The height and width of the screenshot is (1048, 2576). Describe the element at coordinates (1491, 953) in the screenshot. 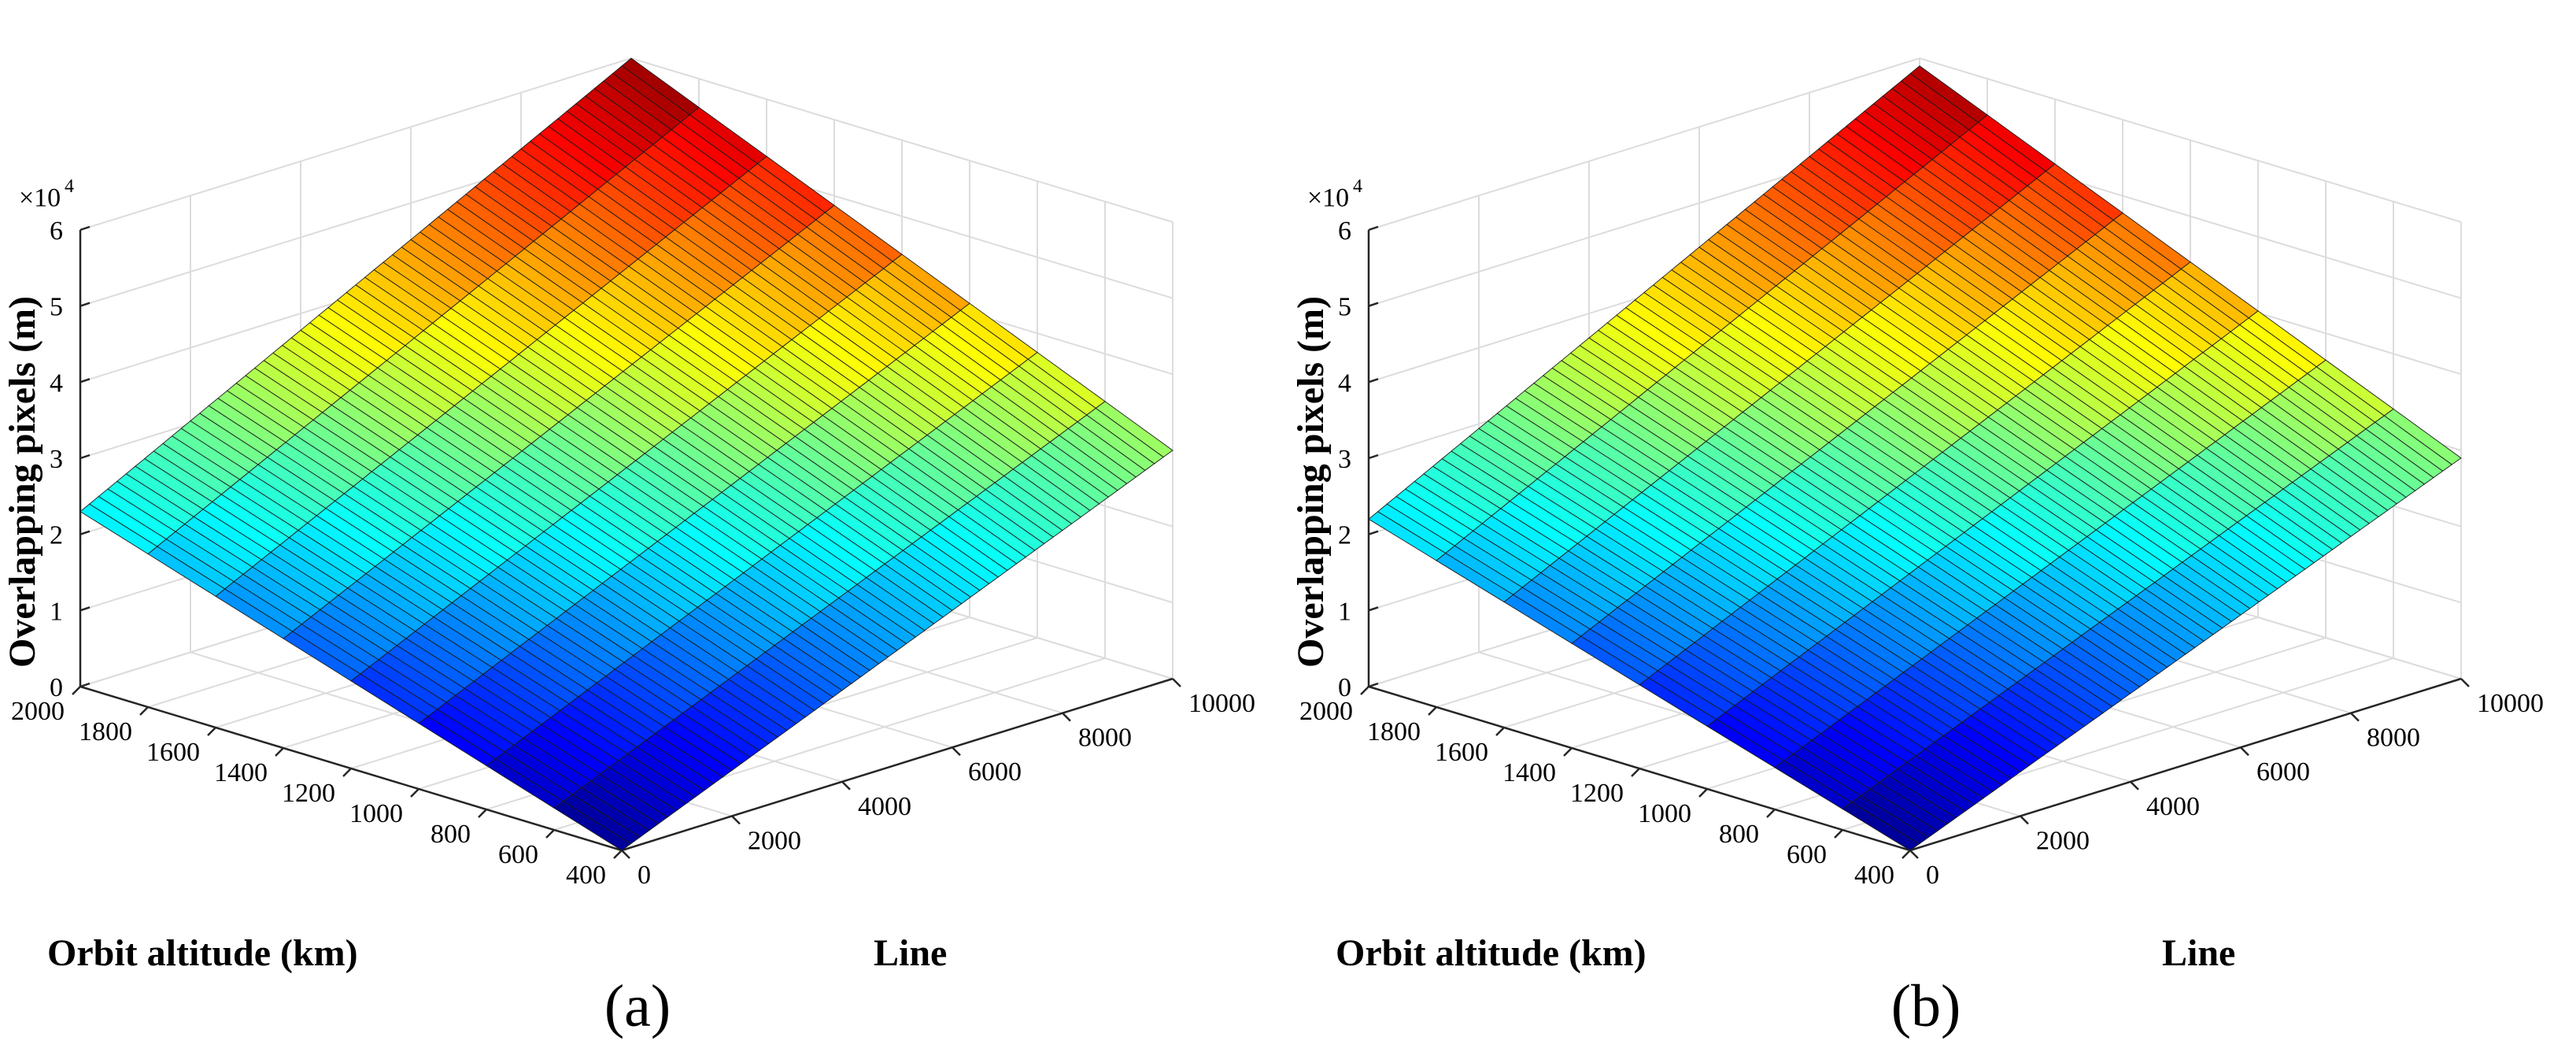

I see `altitude-axis-title: Orbit altitude (km)` at that location.